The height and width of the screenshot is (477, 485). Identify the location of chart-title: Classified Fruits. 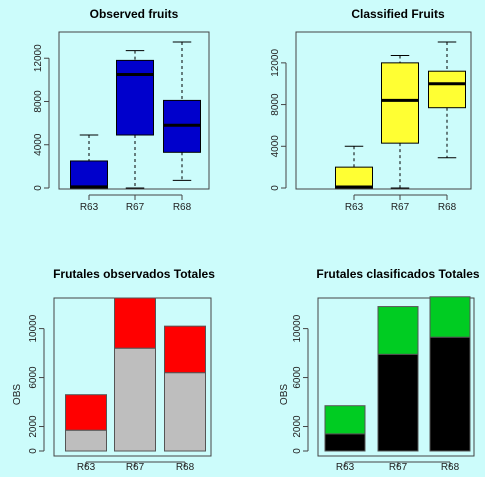
(398, 14).